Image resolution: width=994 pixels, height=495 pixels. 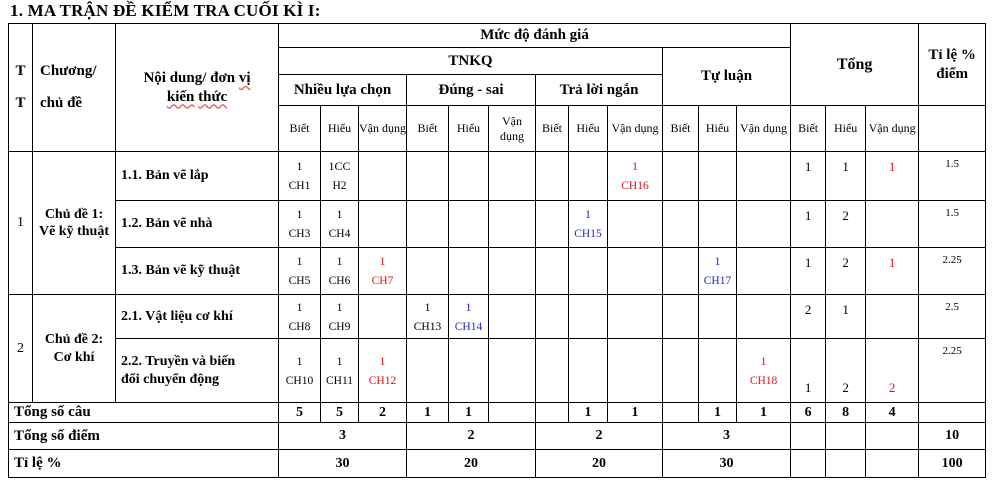 I want to click on header-noi-dung: Nội dung/ đơn vị kiến thức, so click(x=197, y=87).